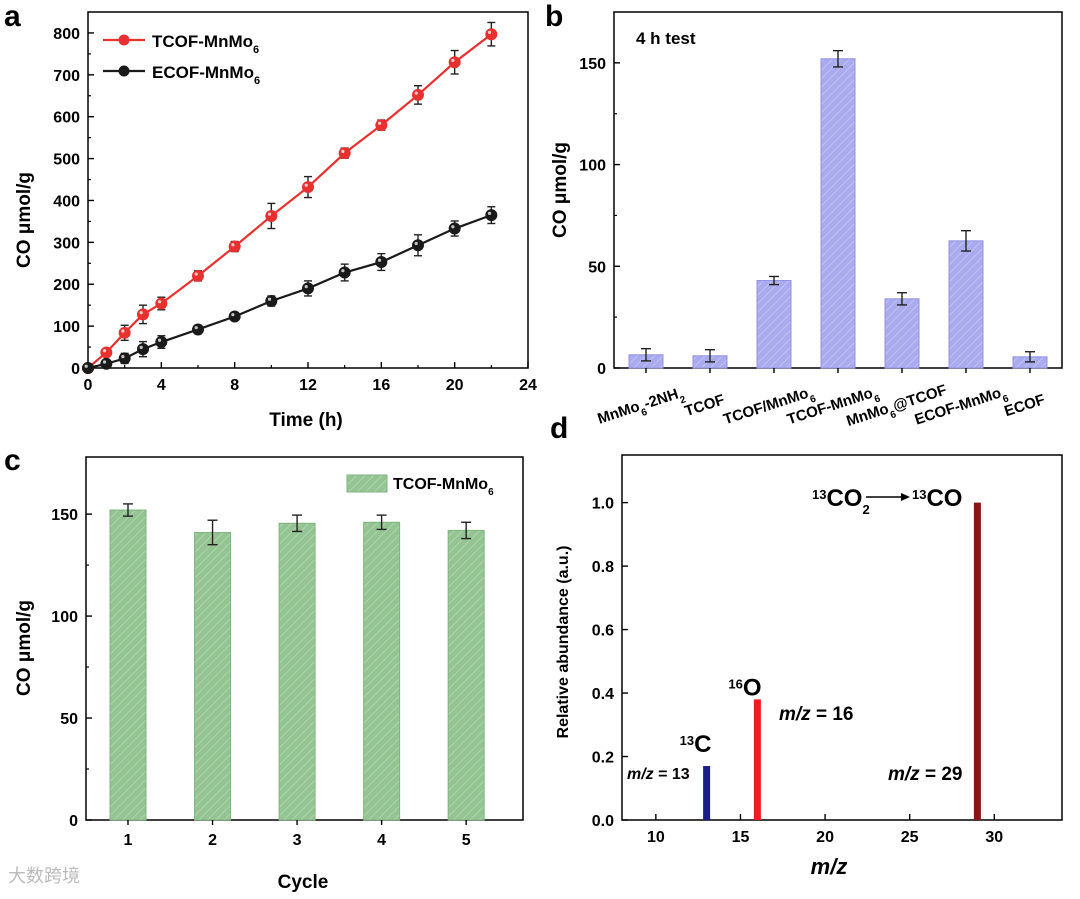 Image resolution: width=1080 pixels, height=899 pixels. What do you see at coordinates (994, 837) in the screenshot?
I see `panel-d-x-tick-label: 30` at bounding box center [994, 837].